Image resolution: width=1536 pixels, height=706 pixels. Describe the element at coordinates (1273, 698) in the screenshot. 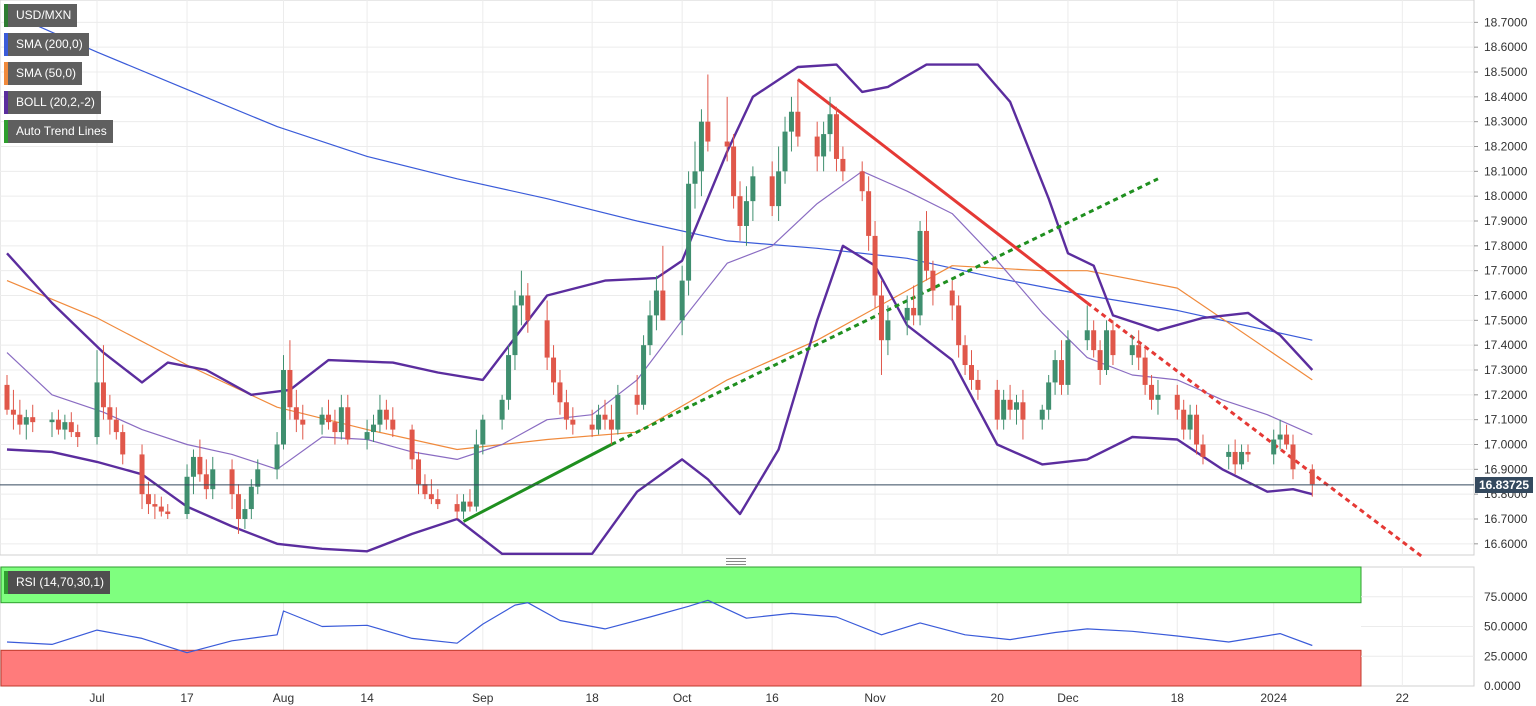

I see `x-tick-label: 2024` at that location.